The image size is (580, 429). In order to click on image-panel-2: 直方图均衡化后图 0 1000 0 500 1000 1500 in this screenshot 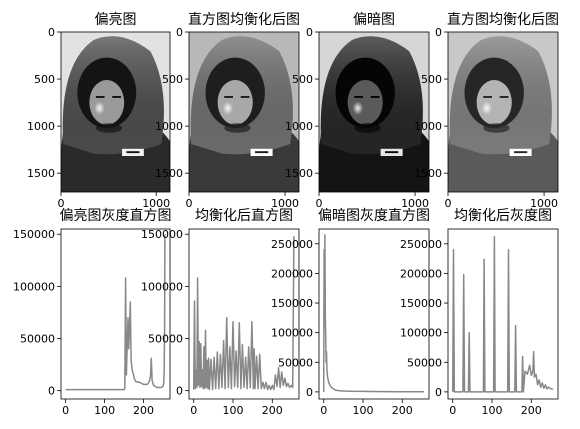, I will do `click(227, 110)`.